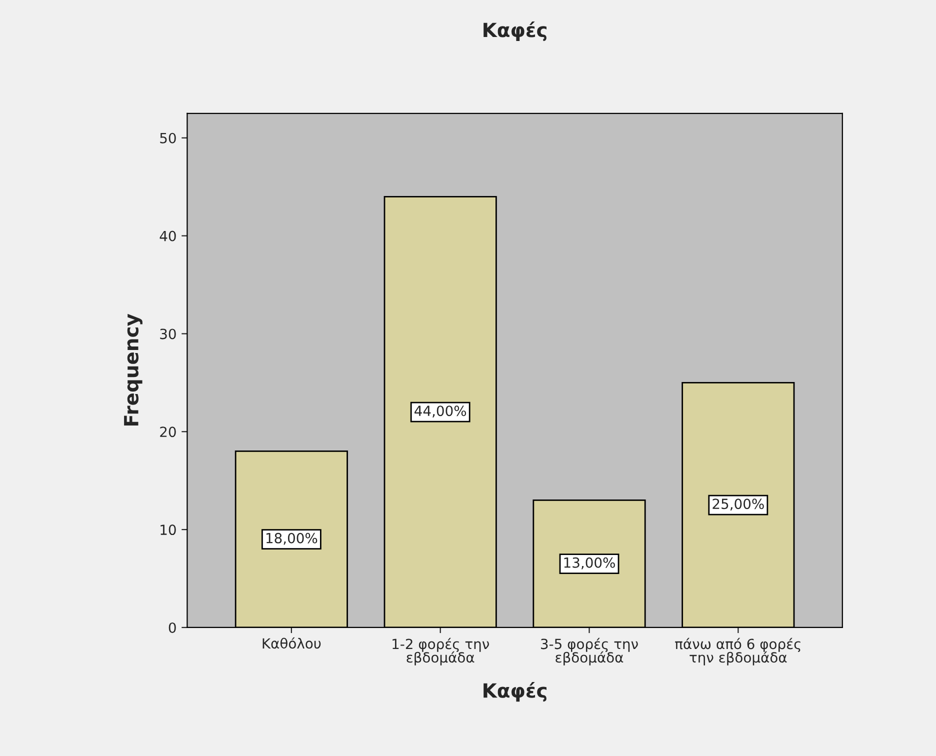  I want to click on y-tick-label: 50, so click(168, 138).